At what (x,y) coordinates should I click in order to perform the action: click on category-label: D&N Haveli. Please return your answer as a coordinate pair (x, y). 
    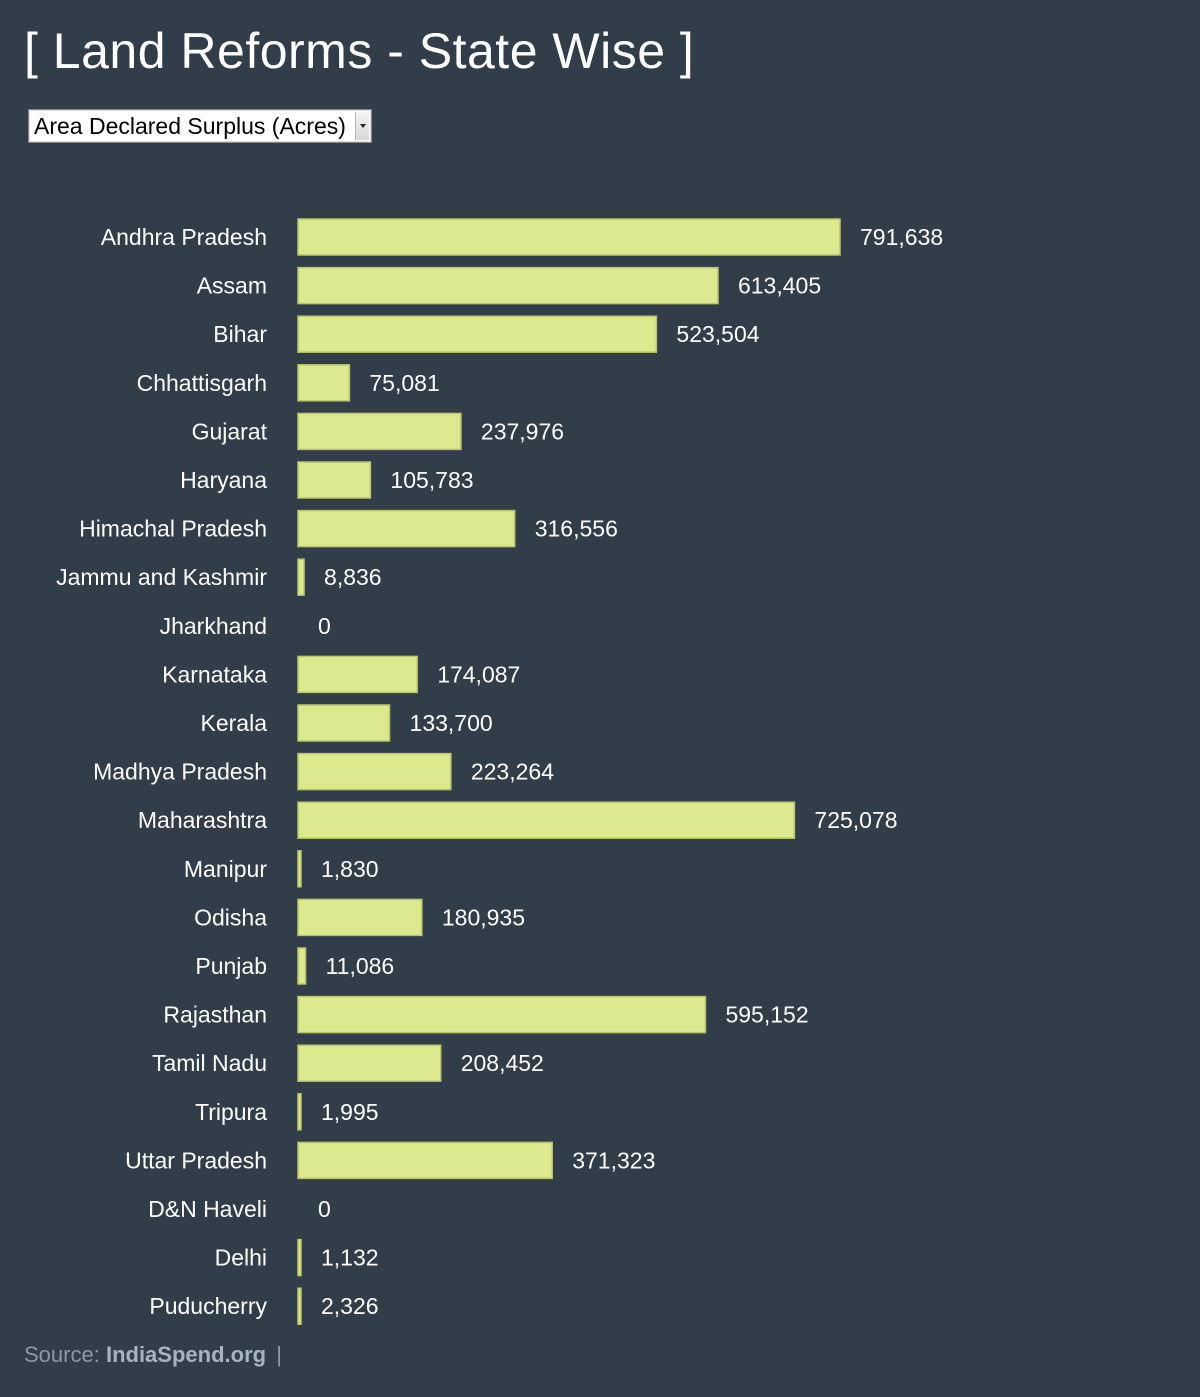
    Looking at the image, I should click on (207, 1209).